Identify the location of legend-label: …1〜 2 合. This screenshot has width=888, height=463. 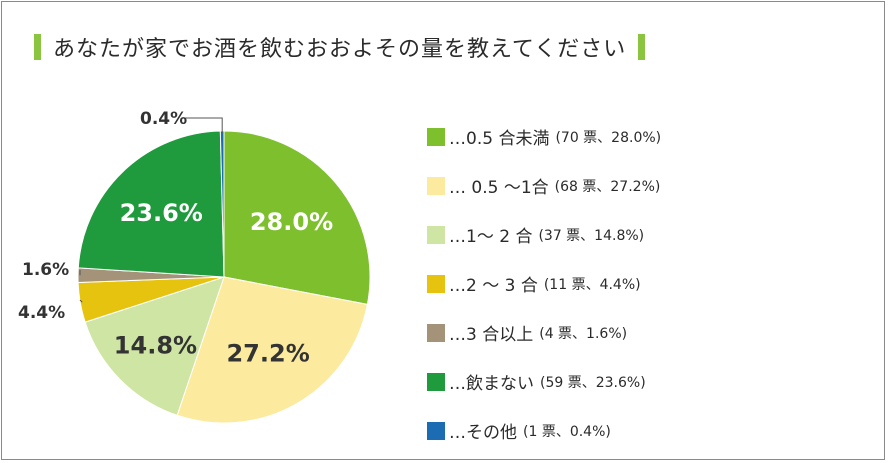
(491, 237).